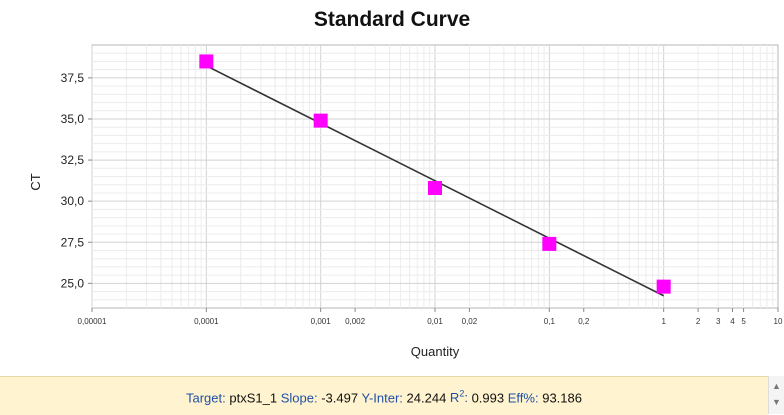 The image size is (784, 415). I want to click on x-tick-label: 5, so click(743, 321).